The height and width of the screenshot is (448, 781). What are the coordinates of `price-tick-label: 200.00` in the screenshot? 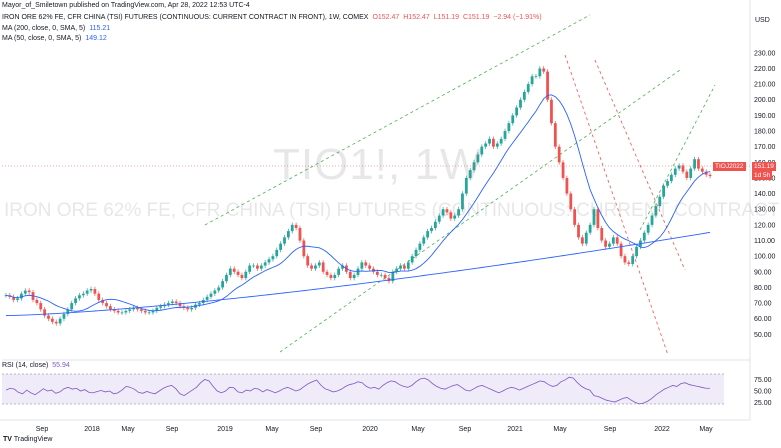 It's located at (765, 100).